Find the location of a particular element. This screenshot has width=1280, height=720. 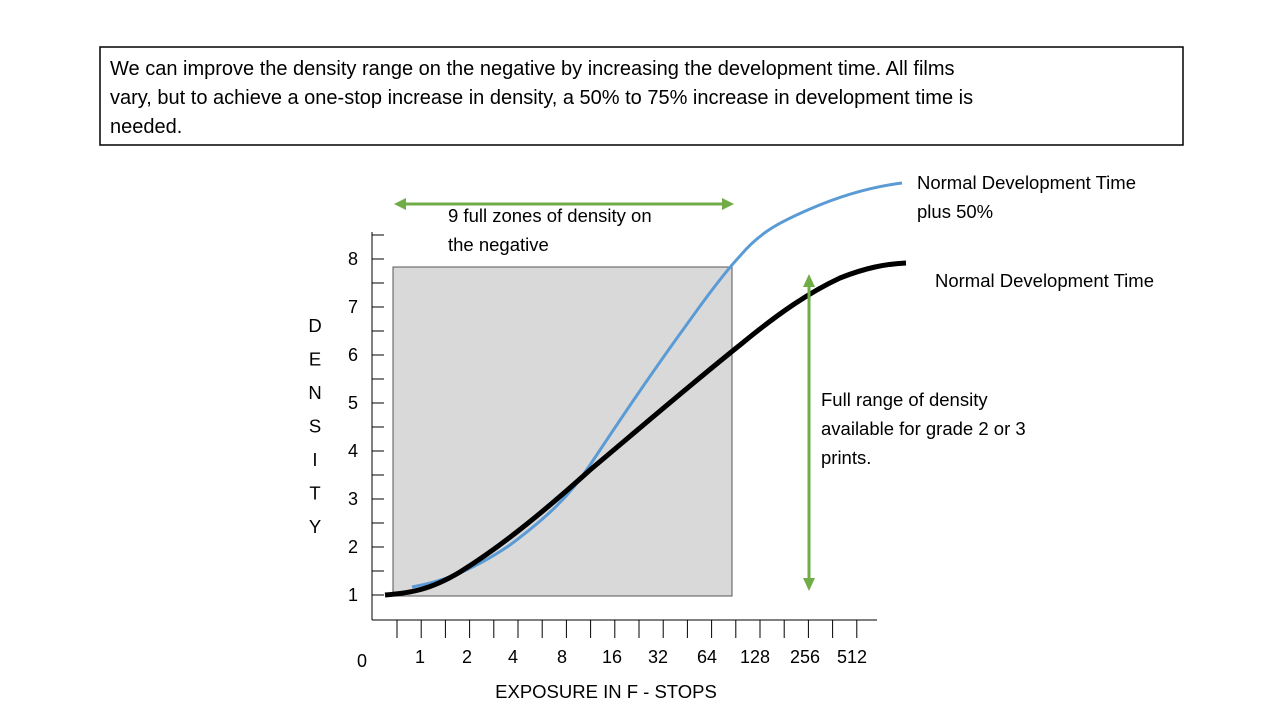

y-axis-letter: E is located at coordinates (315, 359).